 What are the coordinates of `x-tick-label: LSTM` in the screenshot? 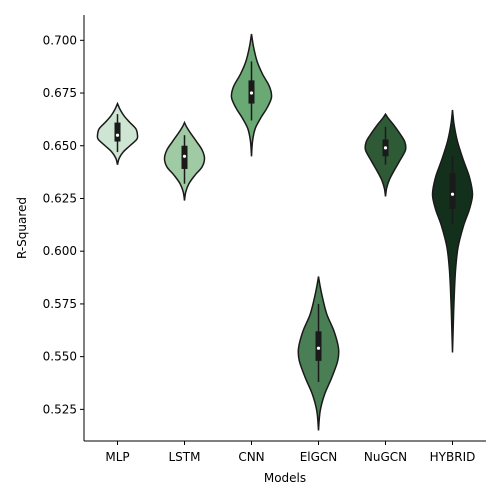 It's located at (185, 457).